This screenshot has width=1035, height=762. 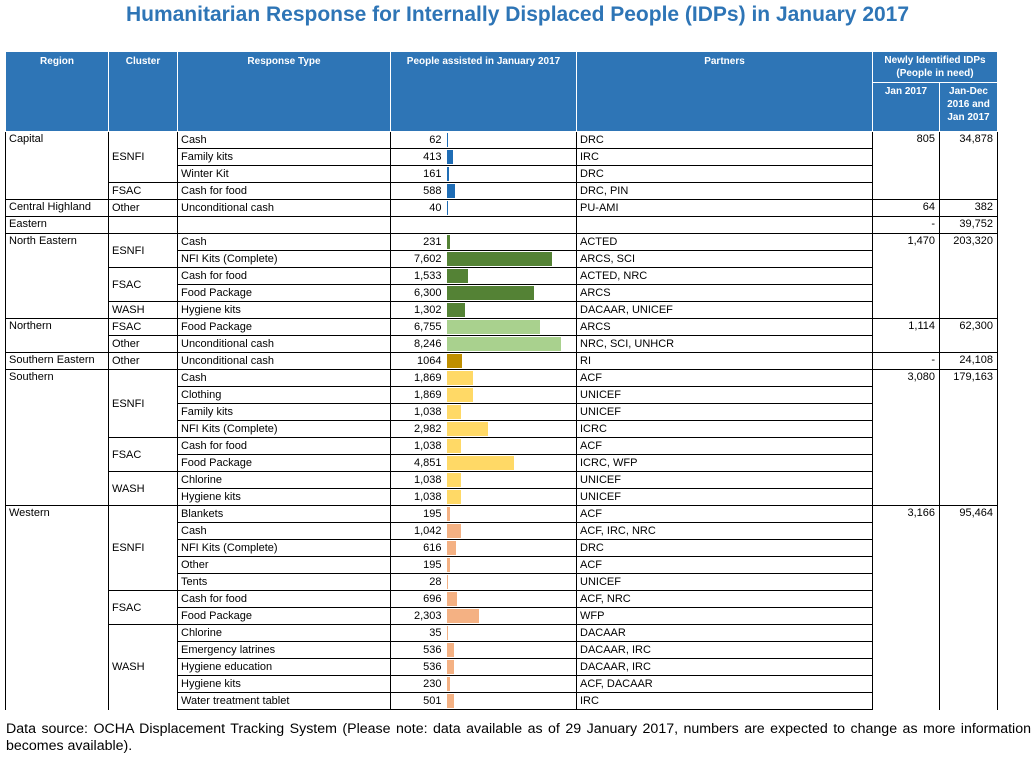 I want to click on cluster-name: WASH, so click(x=143, y=488).